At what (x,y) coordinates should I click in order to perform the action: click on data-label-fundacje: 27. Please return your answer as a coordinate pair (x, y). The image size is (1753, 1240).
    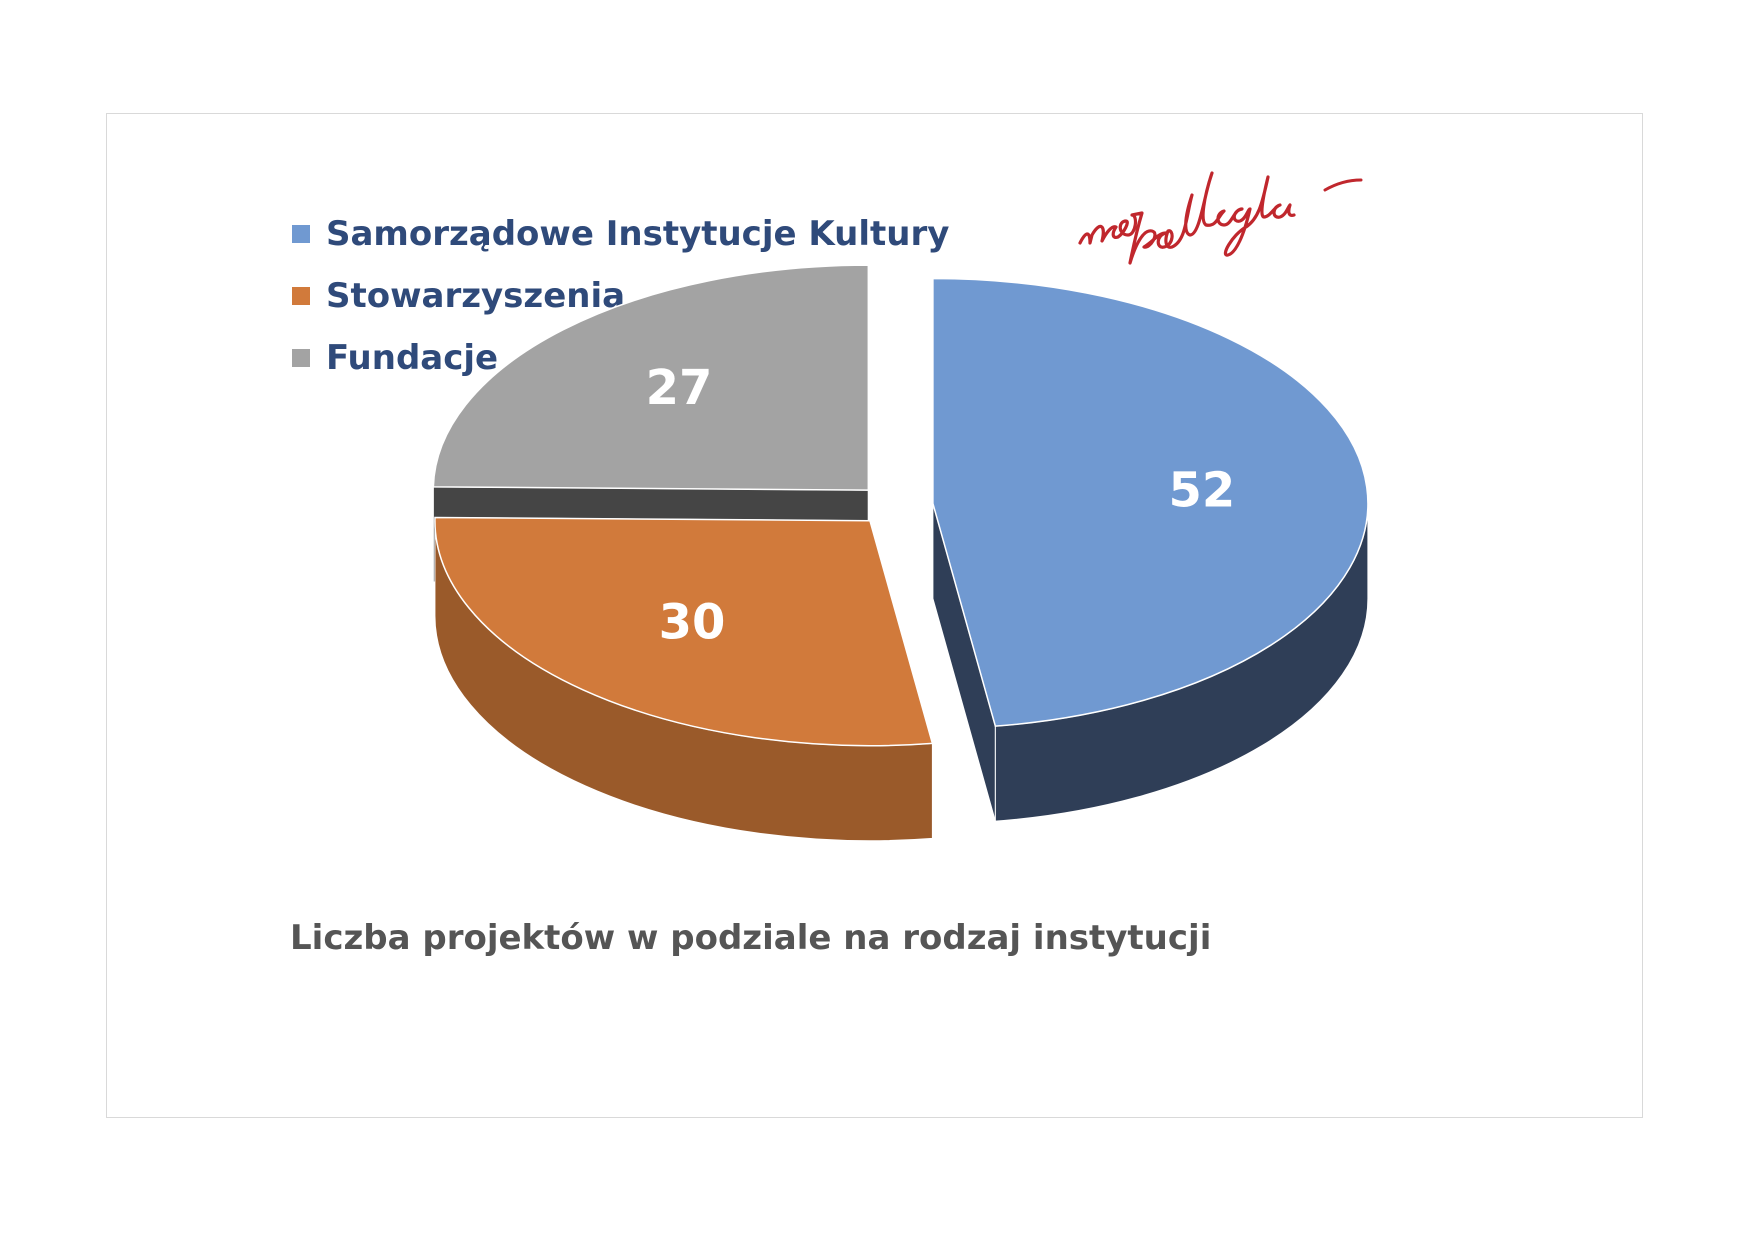
    Looking at the image, I should click on (679, 388).